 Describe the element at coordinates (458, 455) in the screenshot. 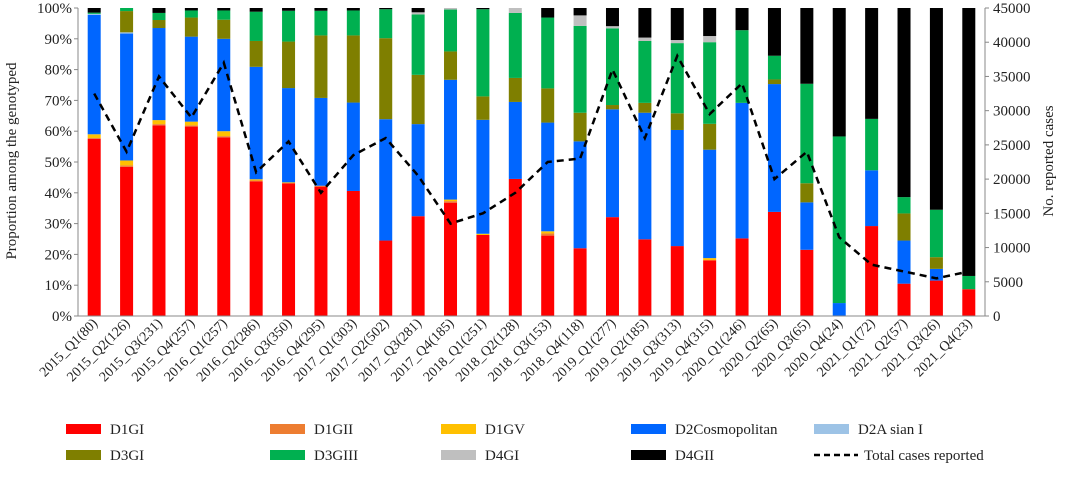

I see `legend-swatch-d4gi` at that location.